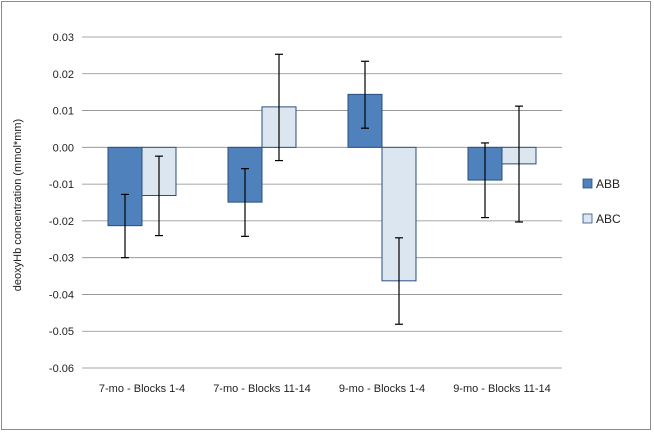 The height and width of the screenshot is (433, 654). I want to click on legend-label-abc: ABC, so click(608, 219).